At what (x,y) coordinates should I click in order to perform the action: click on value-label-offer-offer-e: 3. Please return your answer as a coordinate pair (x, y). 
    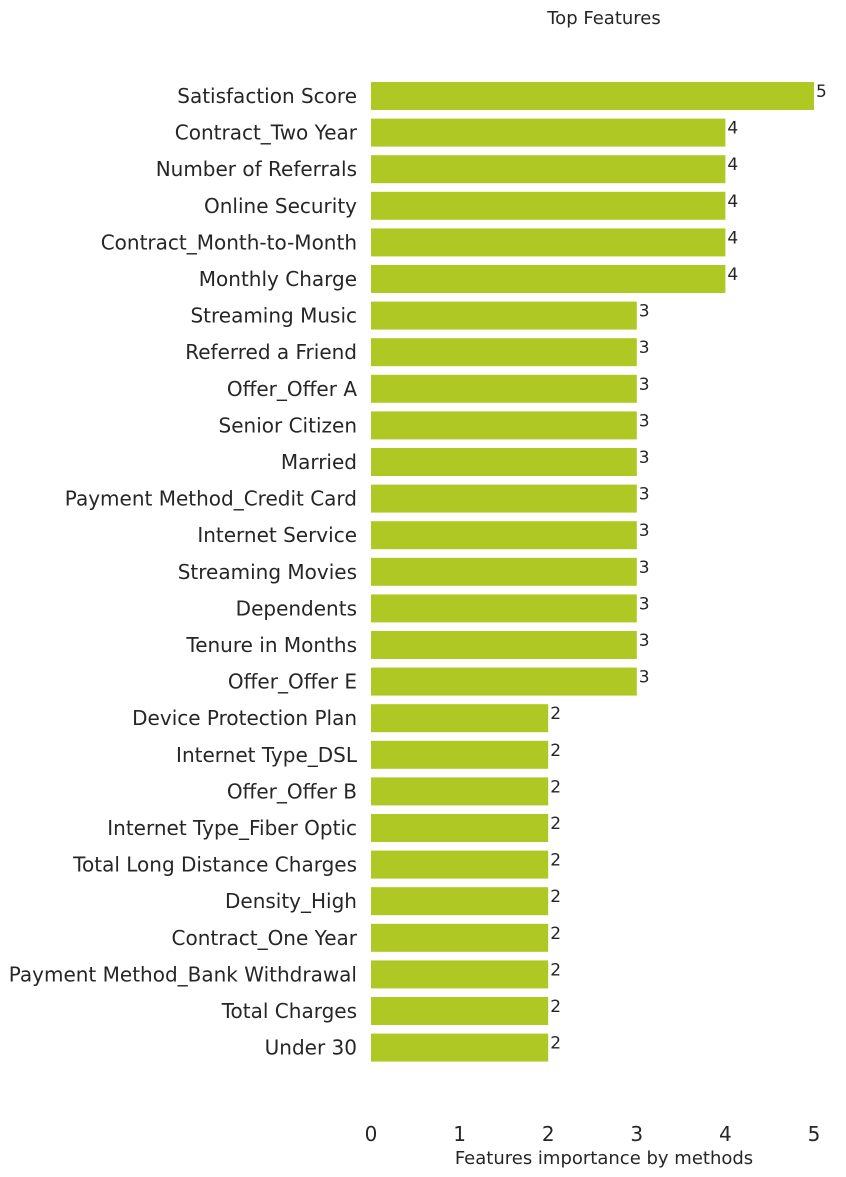
    Looking at the image, I should click on (644, 678).